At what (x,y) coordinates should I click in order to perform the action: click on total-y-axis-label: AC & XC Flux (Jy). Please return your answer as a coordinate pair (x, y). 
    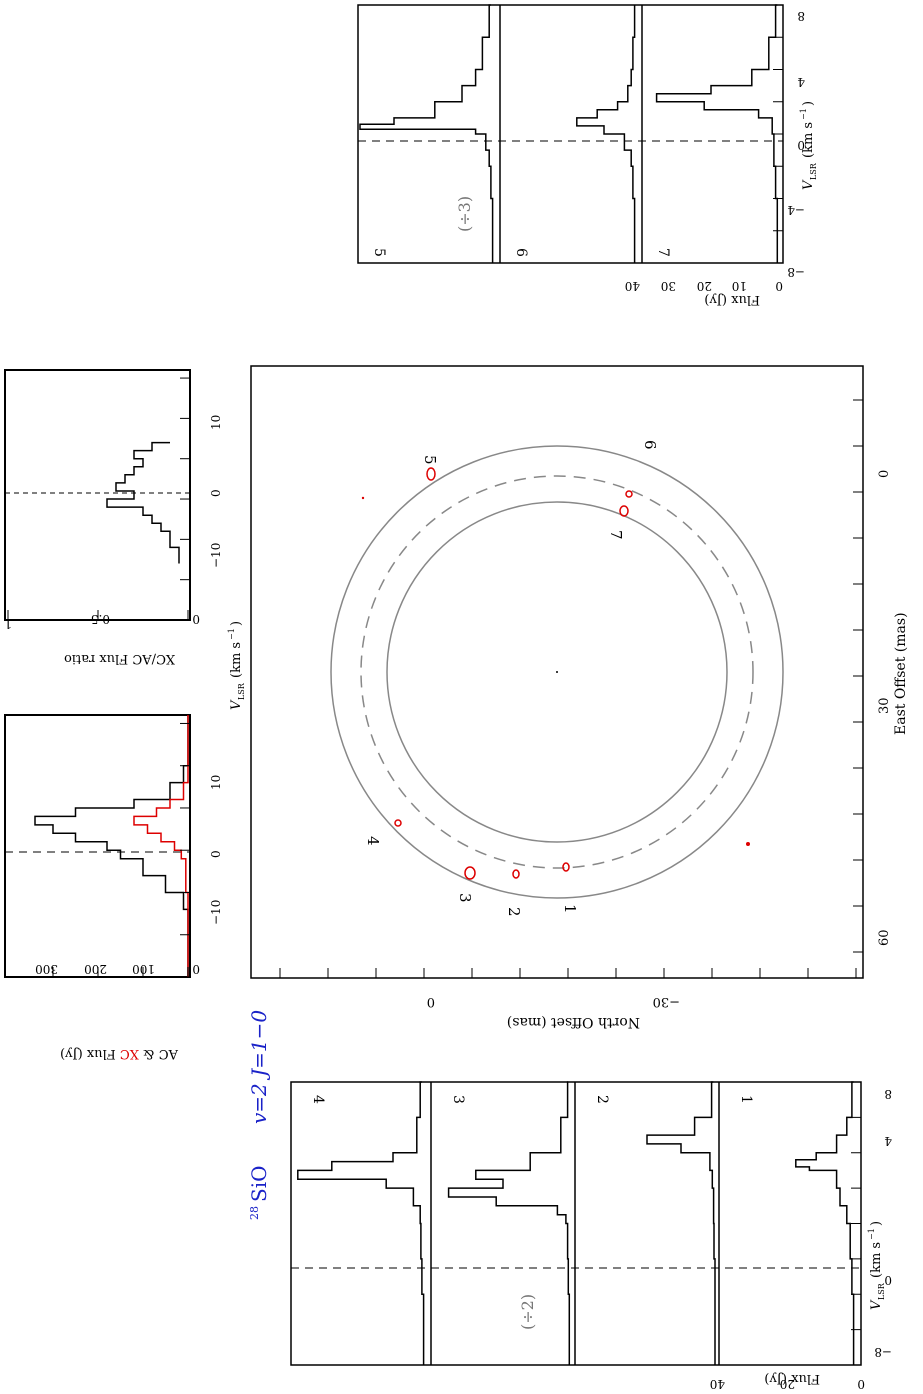
    Looking at the image, I should click on (119, 1053).